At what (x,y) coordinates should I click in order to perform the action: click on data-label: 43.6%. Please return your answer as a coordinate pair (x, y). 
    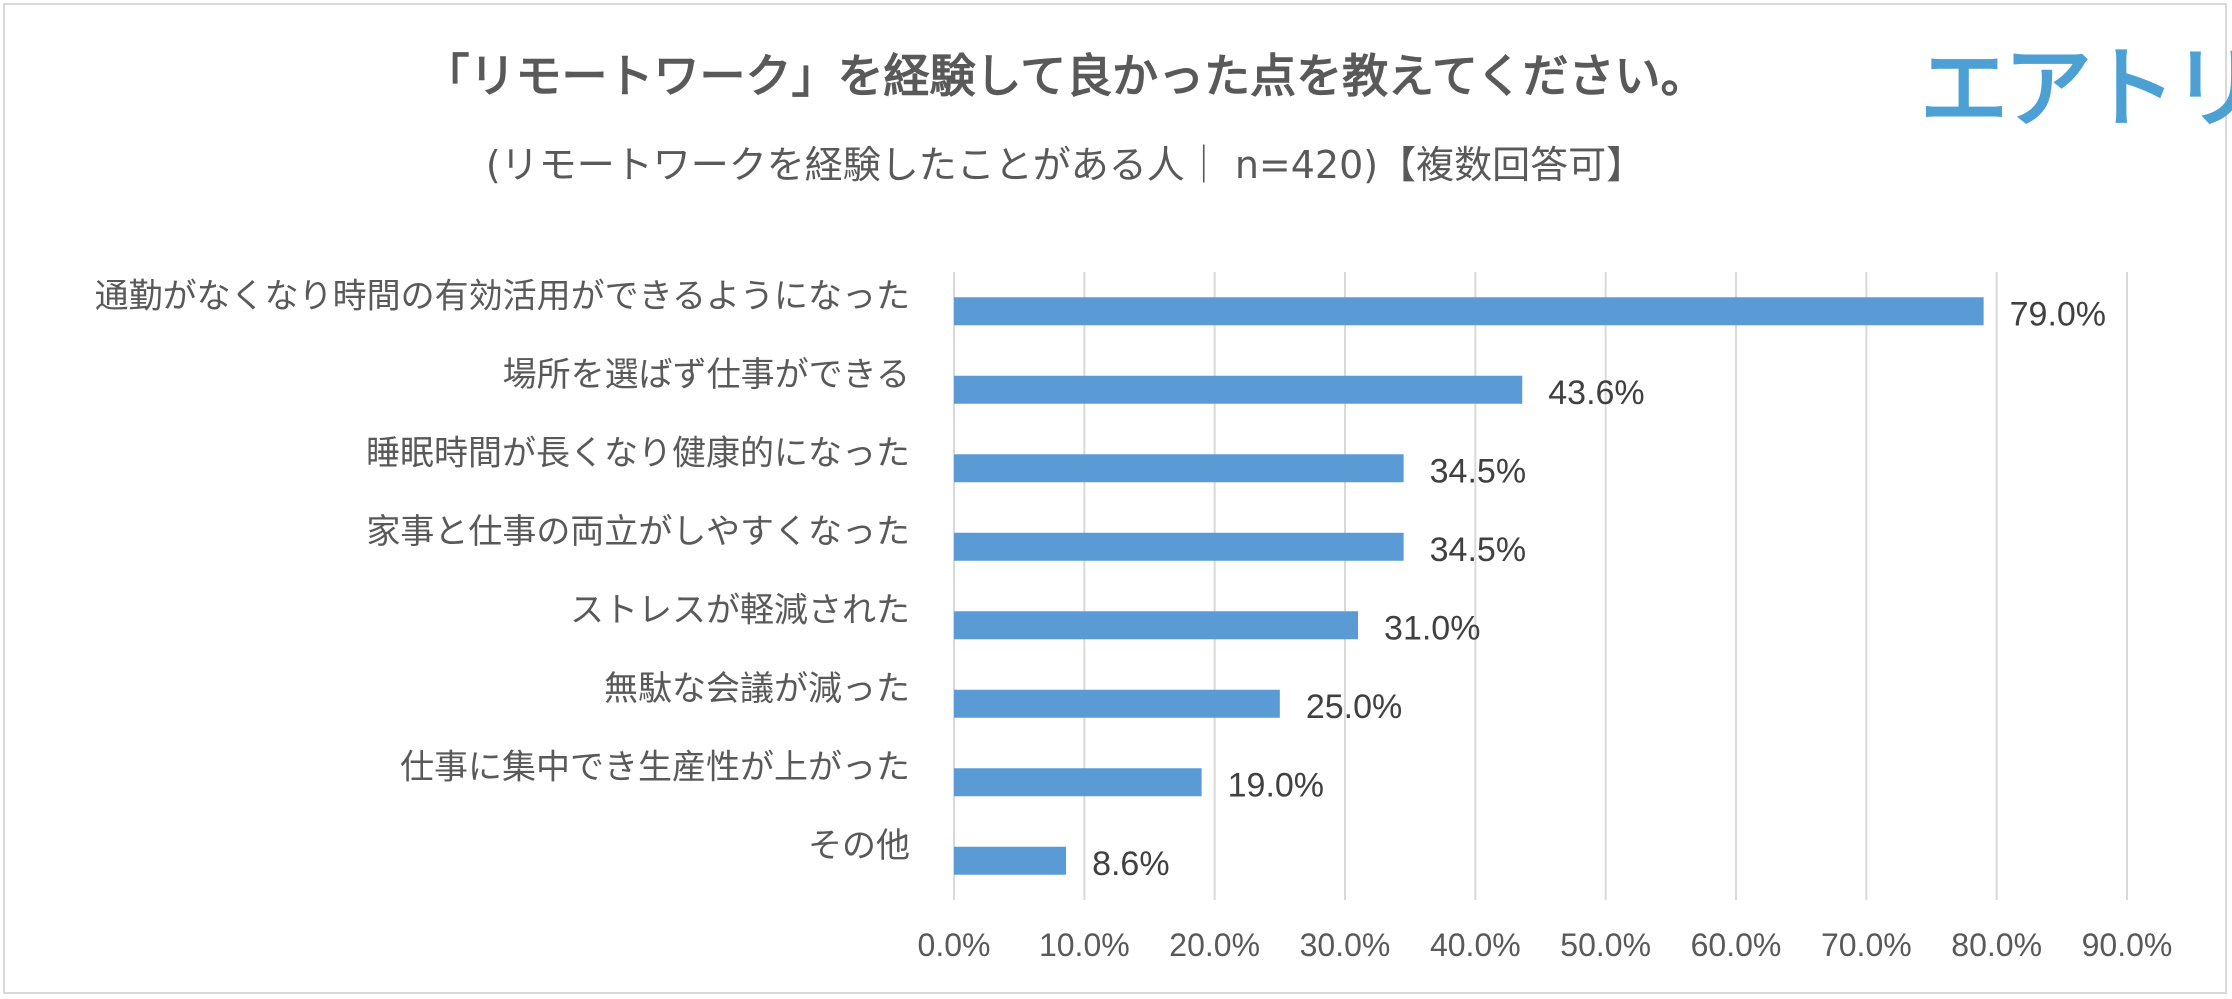
    Looking at the image, I should click on (1596, 393).